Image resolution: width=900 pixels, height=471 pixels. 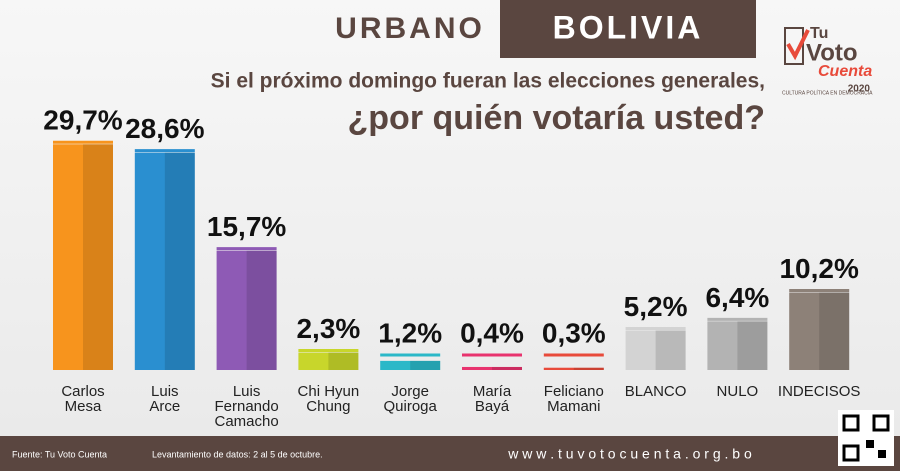 I want to click on value-label: 29,7%, so click(x=82, y=120).